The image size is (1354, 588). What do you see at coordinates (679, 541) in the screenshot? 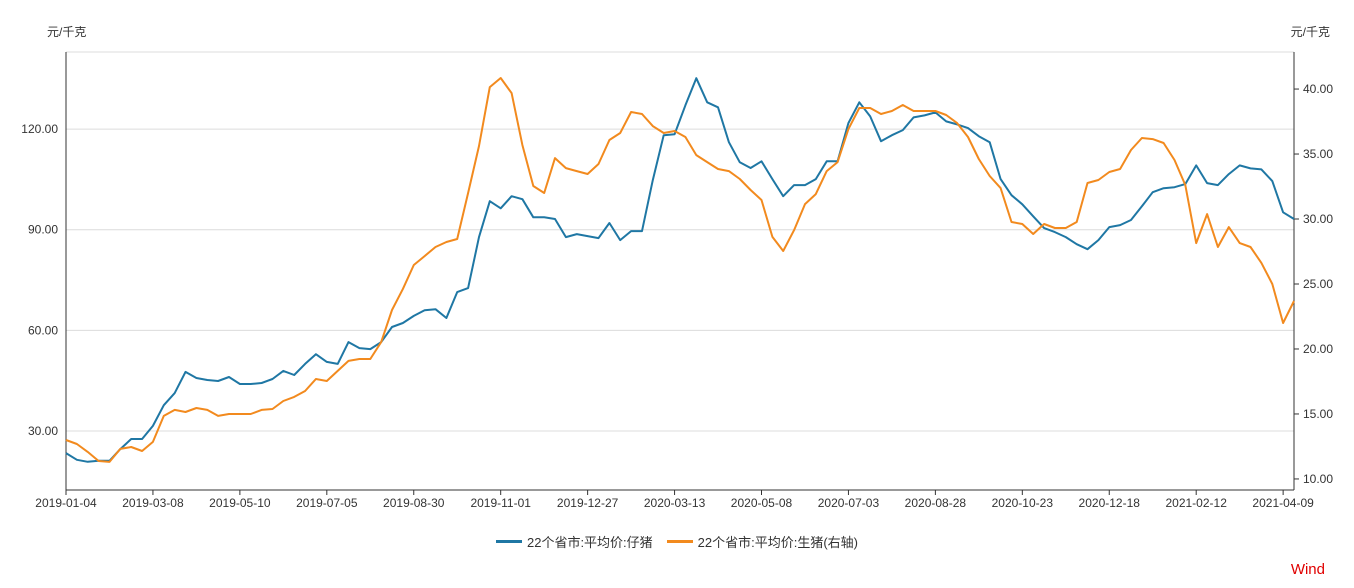
I see `legend-swatch-orange` at bounding box center [679, 541].